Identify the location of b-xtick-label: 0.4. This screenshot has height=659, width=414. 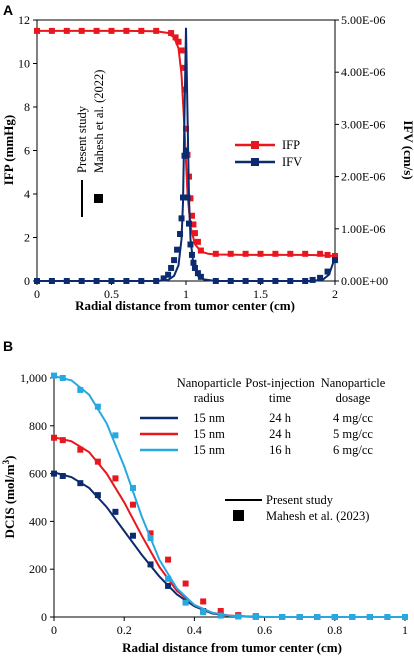
(194, 630).